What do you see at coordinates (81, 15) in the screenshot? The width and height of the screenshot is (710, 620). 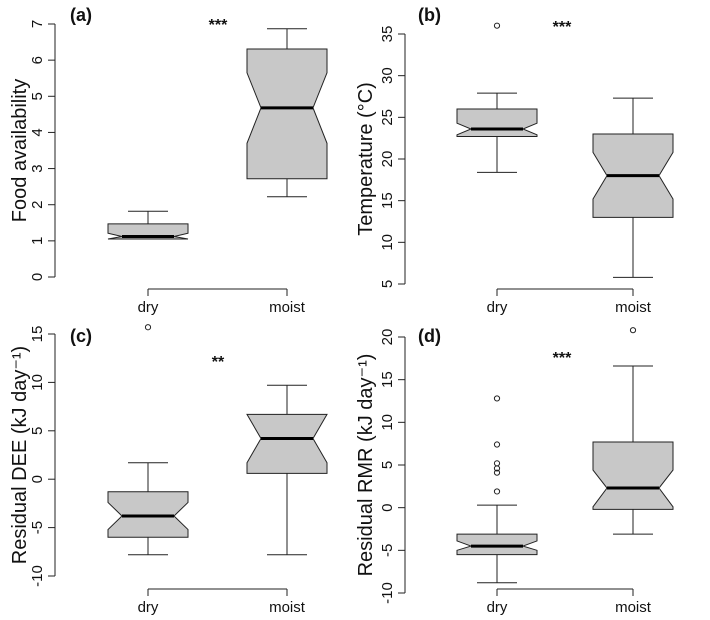 I see `panel-label: (a)` at bounding box center [81, 15].